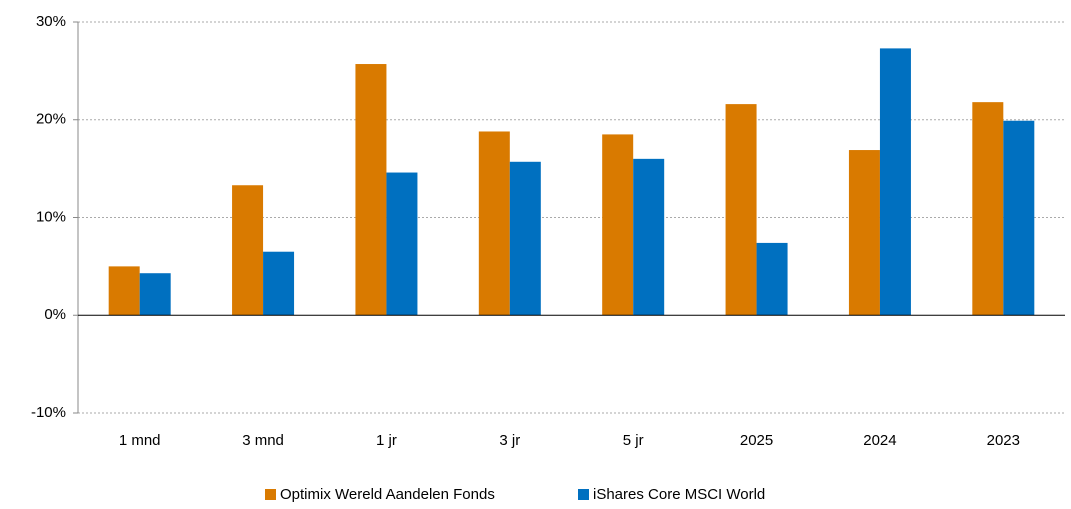  Describe the element at coordinates (140, 440) in the screenshot. I see `x-tick-label: 1 mnd` at that location.